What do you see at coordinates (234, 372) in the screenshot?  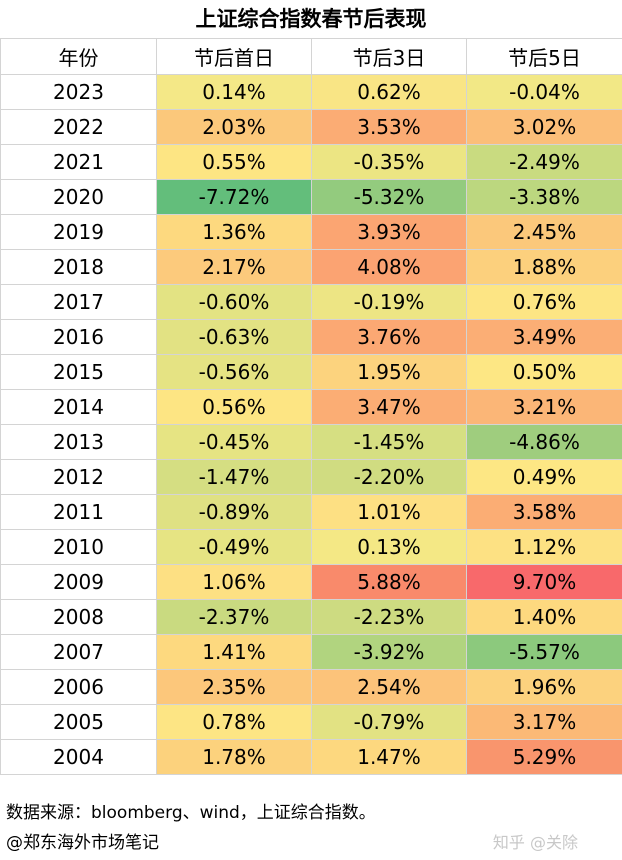 I see `day1-cell: -0.56%` at bounding box center [234, 372].